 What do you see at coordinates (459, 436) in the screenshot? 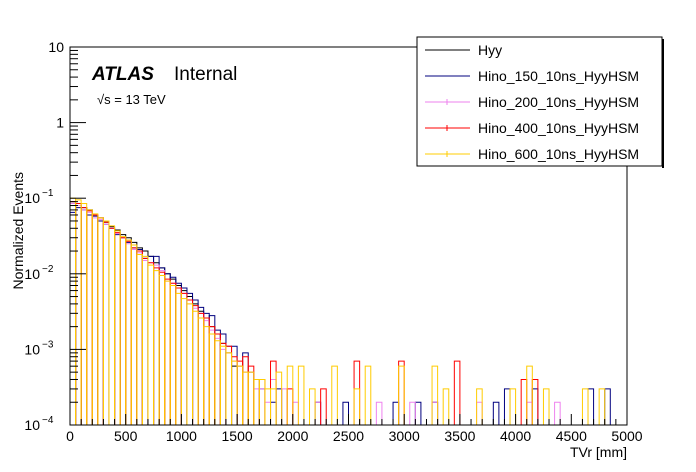
I see `x-tick-label: 3500` at bounding box center [459, 436].